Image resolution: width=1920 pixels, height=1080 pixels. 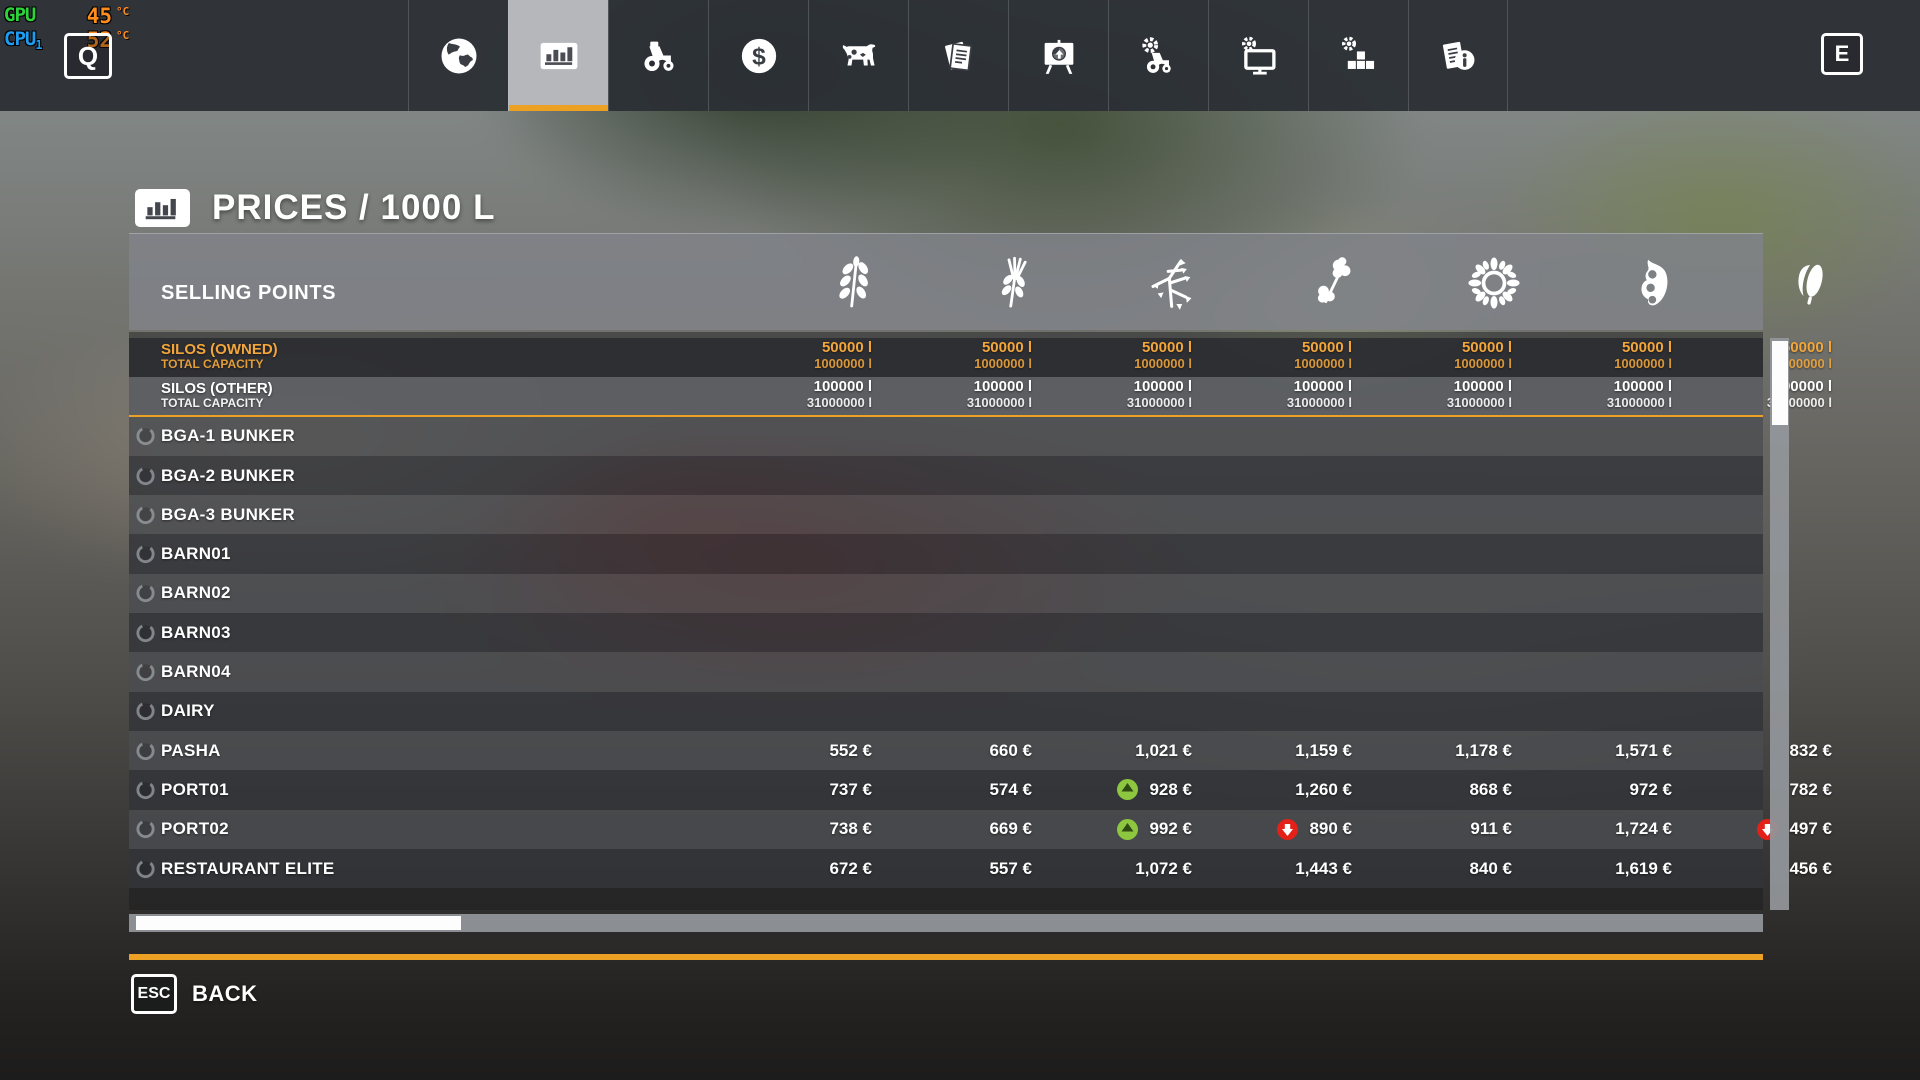 I want to click on key-hint-e: E, so click(x=1842, y=54).